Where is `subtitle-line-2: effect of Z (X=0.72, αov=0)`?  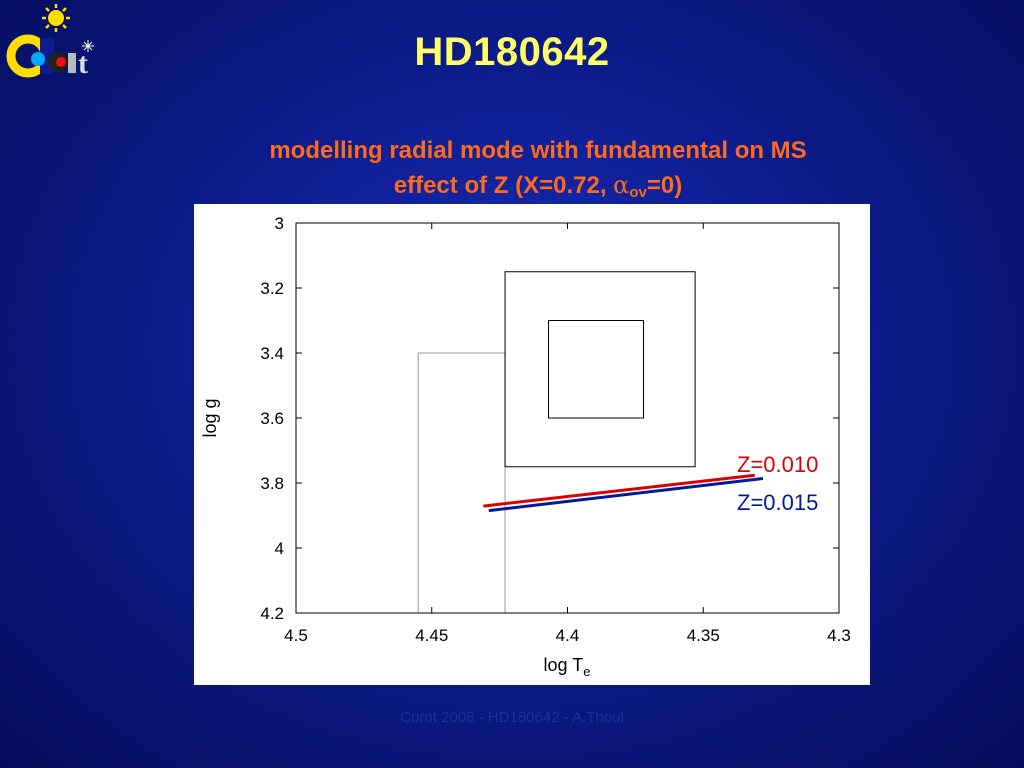
subtitle-line-2: effect of Z (X=0.72, αov=0) is located at coordinates (538, 189).